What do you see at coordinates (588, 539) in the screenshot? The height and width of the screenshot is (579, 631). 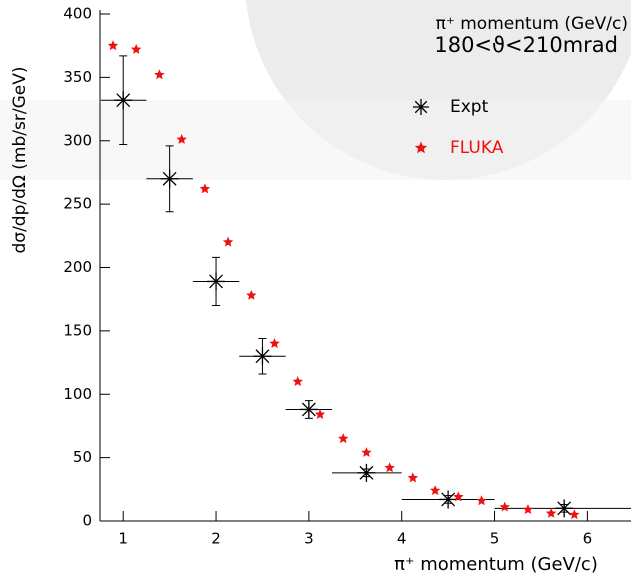 I see `x-tick-label: 6` at bounding box center [588, 539].